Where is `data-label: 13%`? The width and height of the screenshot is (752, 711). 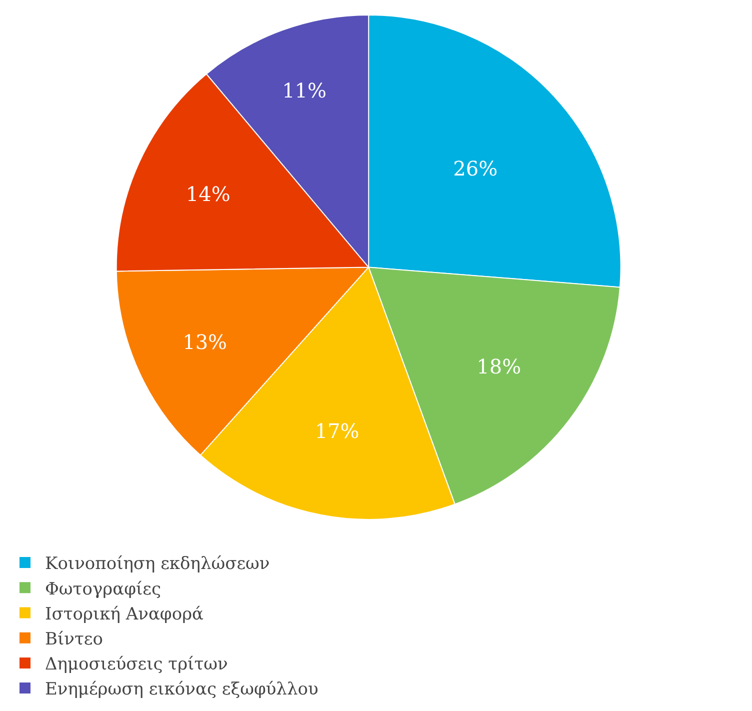 data-label: 13% is located at coordinates (205, 342).